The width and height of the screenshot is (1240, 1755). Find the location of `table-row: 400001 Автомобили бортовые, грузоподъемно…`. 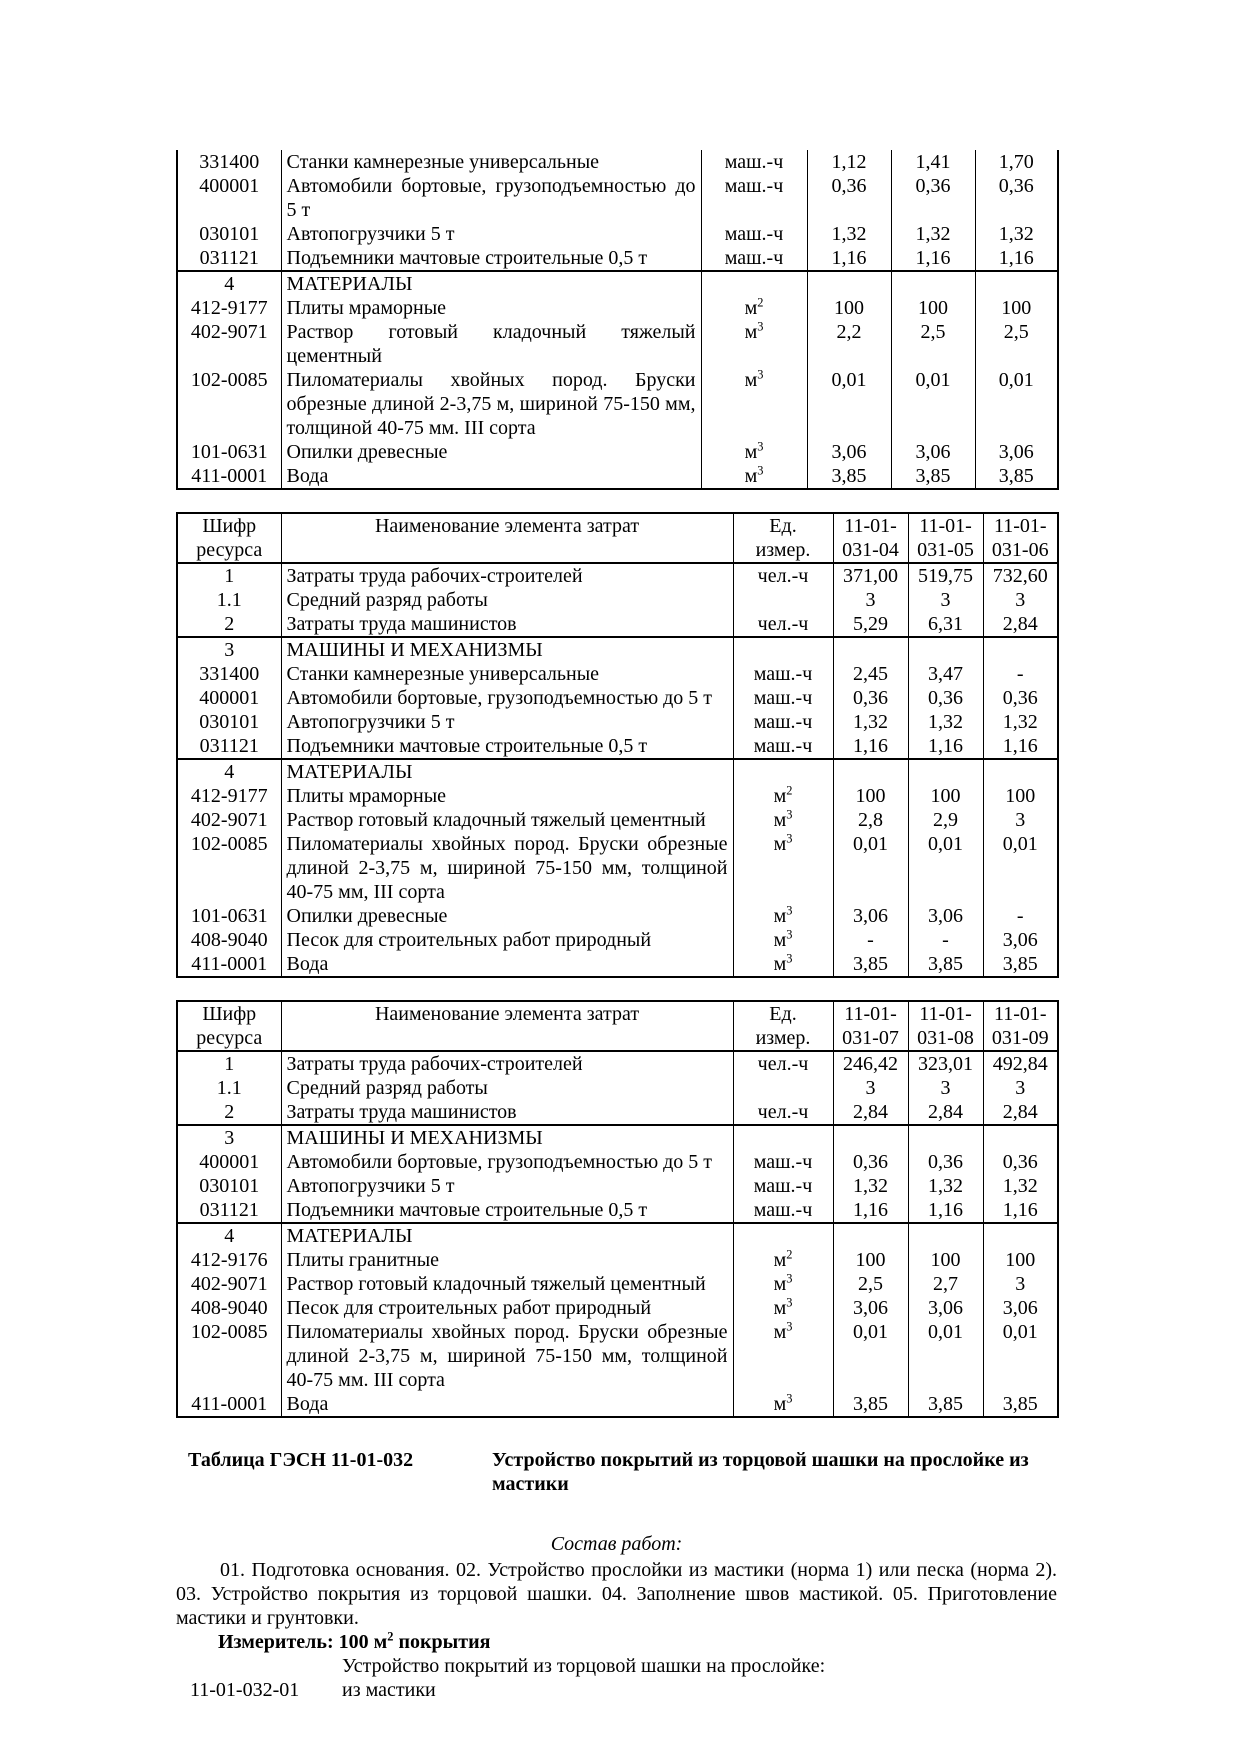

table-row: 400001 Автомобили бортовые, грузоподъемно… is located at coordinates (617, 198).